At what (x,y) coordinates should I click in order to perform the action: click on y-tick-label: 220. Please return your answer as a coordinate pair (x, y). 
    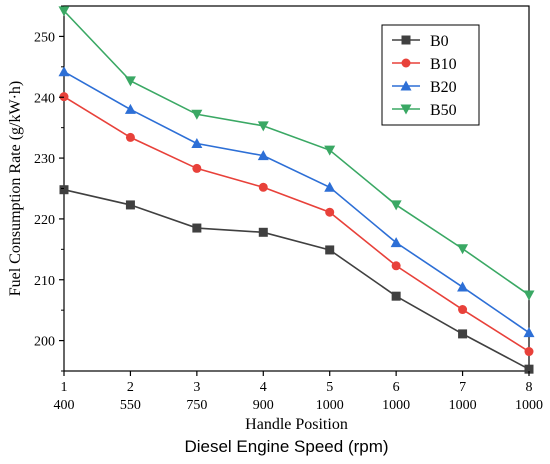
    Looking at the image, I should click on (44, 220).